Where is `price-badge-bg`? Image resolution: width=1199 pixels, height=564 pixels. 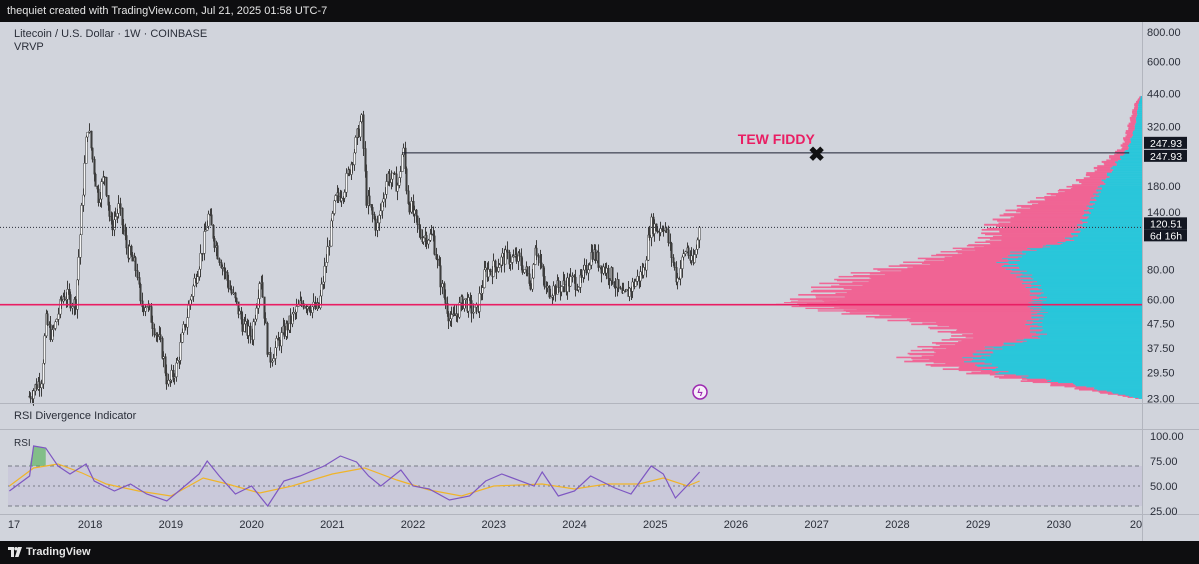
price-badge-bg is located at coordinates (1165, 142).